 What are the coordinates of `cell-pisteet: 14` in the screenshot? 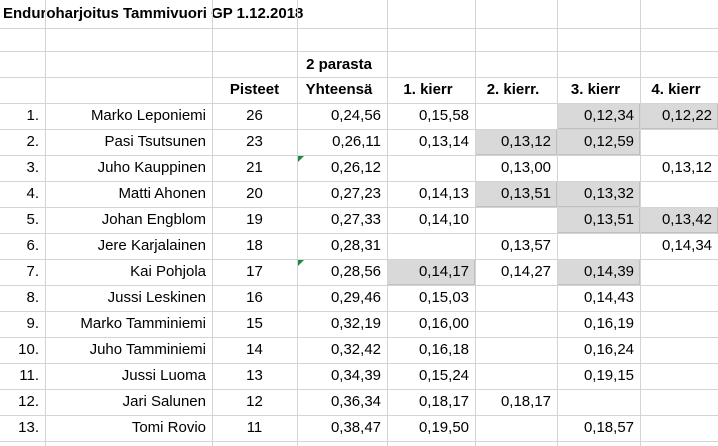 It's located at (254, 349).